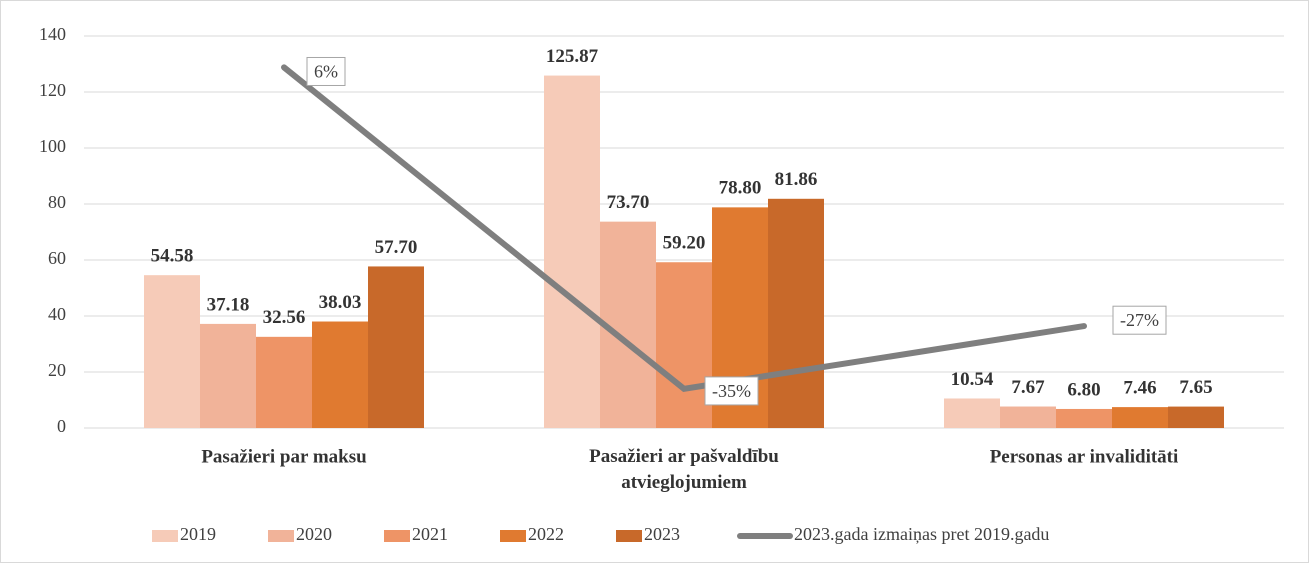 Image resolution: width=1315 pixels, height=564 pixels. What do you see at coordinates (662, 534) in the screenshot?
I see `legend-label: 2023` at bounding box center [662, 534].